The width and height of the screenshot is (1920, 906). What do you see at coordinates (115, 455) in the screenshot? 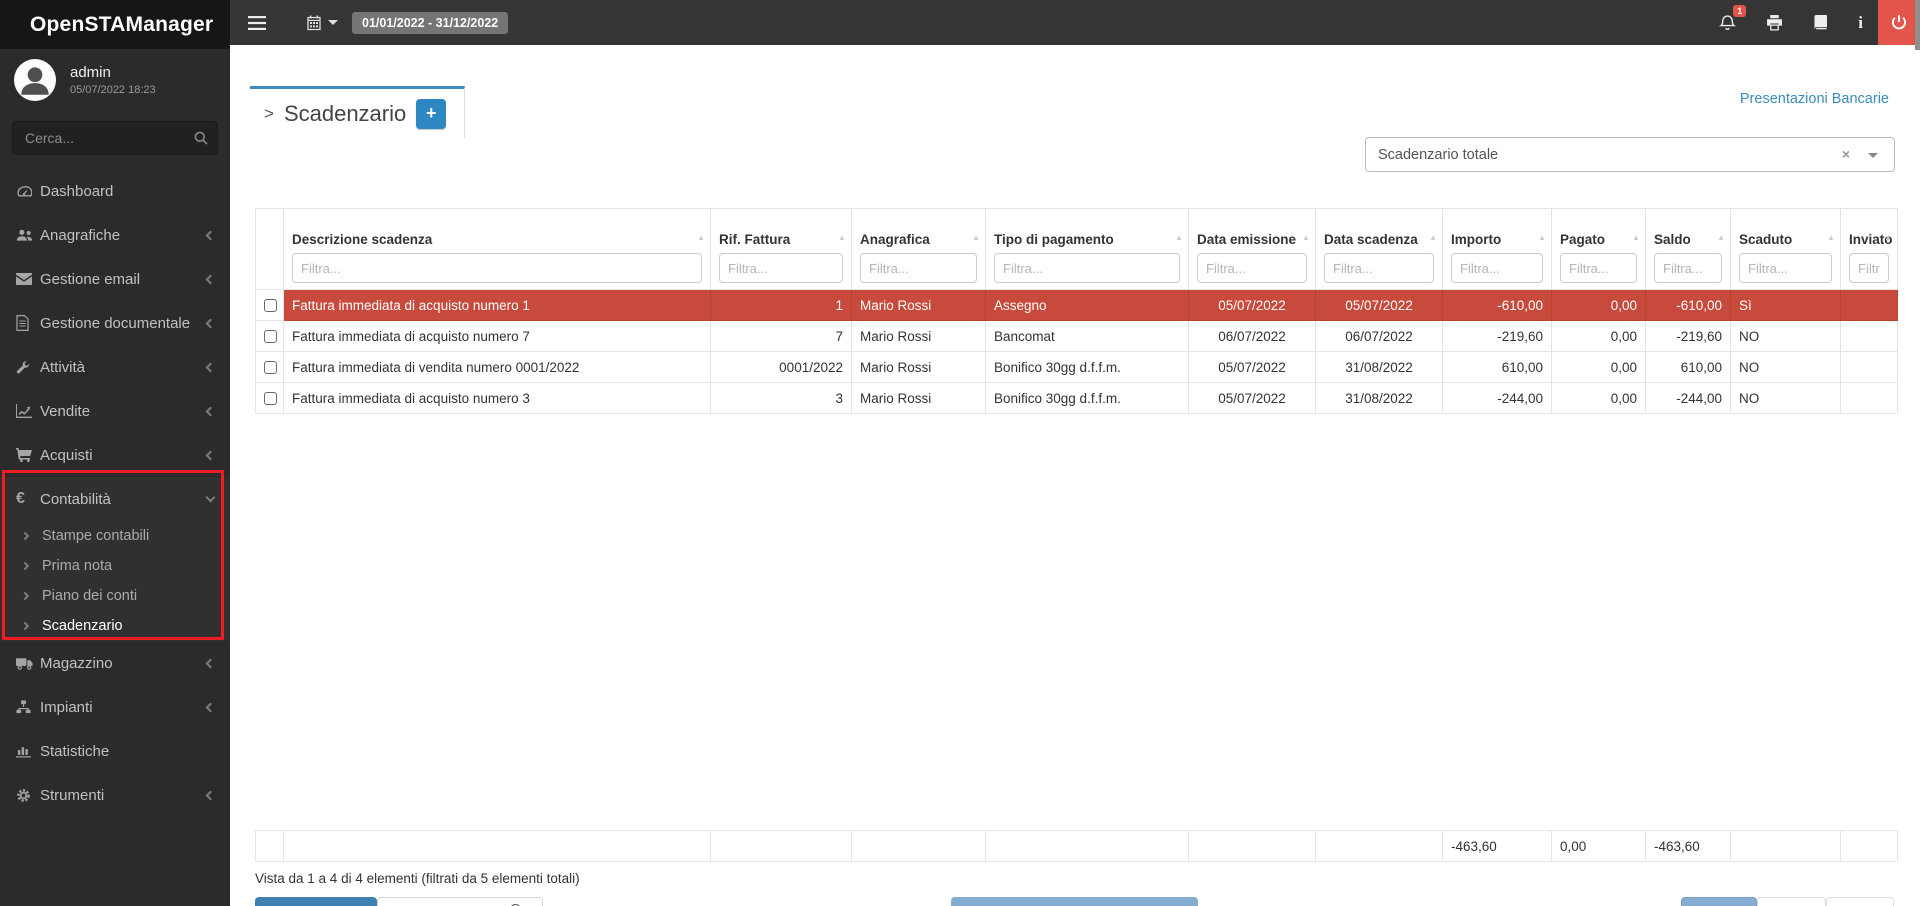
I see `sidebar-item-acquisti: Acquisti` at bounding box center [115, 455].